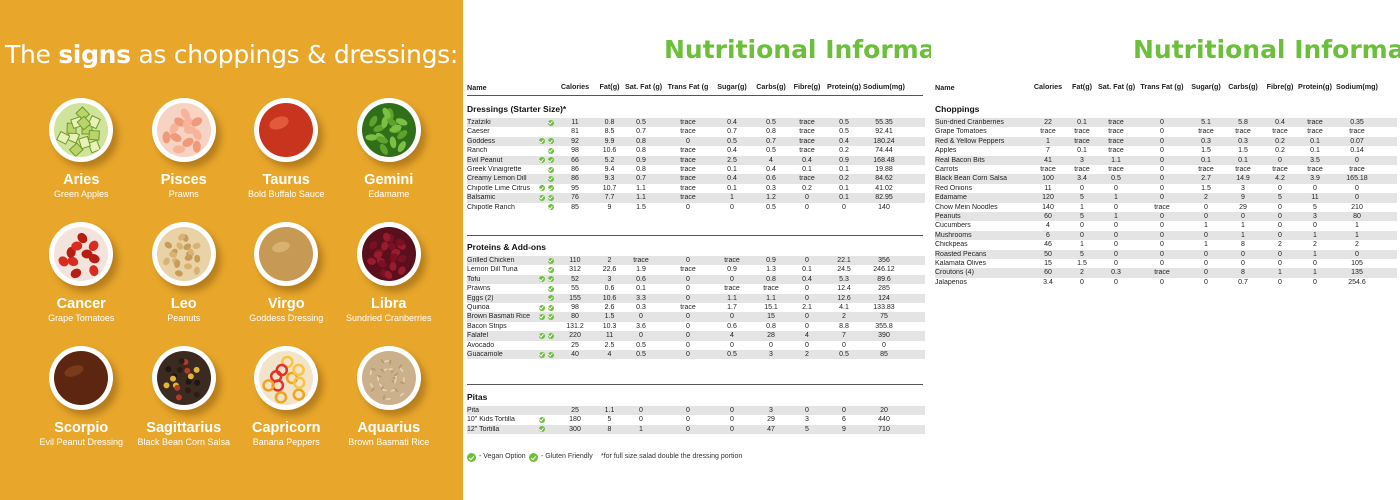  What do you see at coordinates (688, 86) in the screenshot?
I see `column-header: Trans Fat (g` at bounding box center [688, 86].